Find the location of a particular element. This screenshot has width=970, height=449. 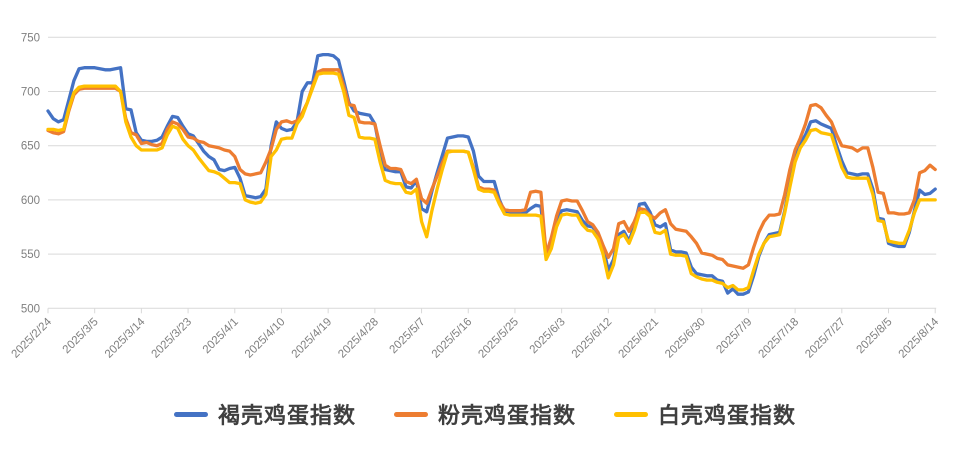

x-axis-label: 2025/8/14 is located at coordinates (919, 338).